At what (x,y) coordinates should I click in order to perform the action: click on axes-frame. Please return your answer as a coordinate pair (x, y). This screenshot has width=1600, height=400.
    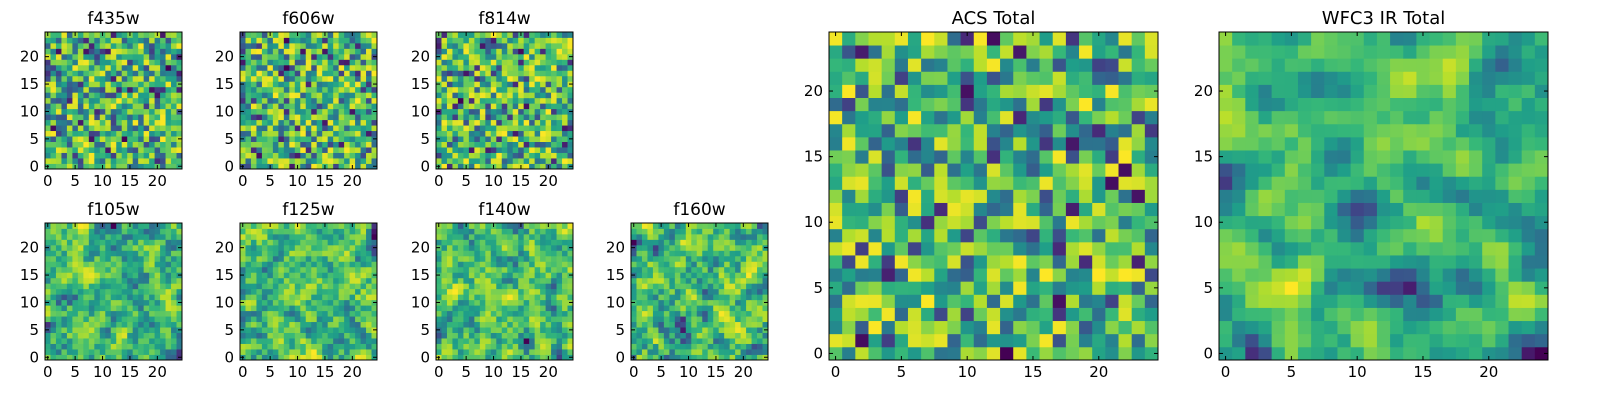
    Looking at the image, I should click on (699, 291).